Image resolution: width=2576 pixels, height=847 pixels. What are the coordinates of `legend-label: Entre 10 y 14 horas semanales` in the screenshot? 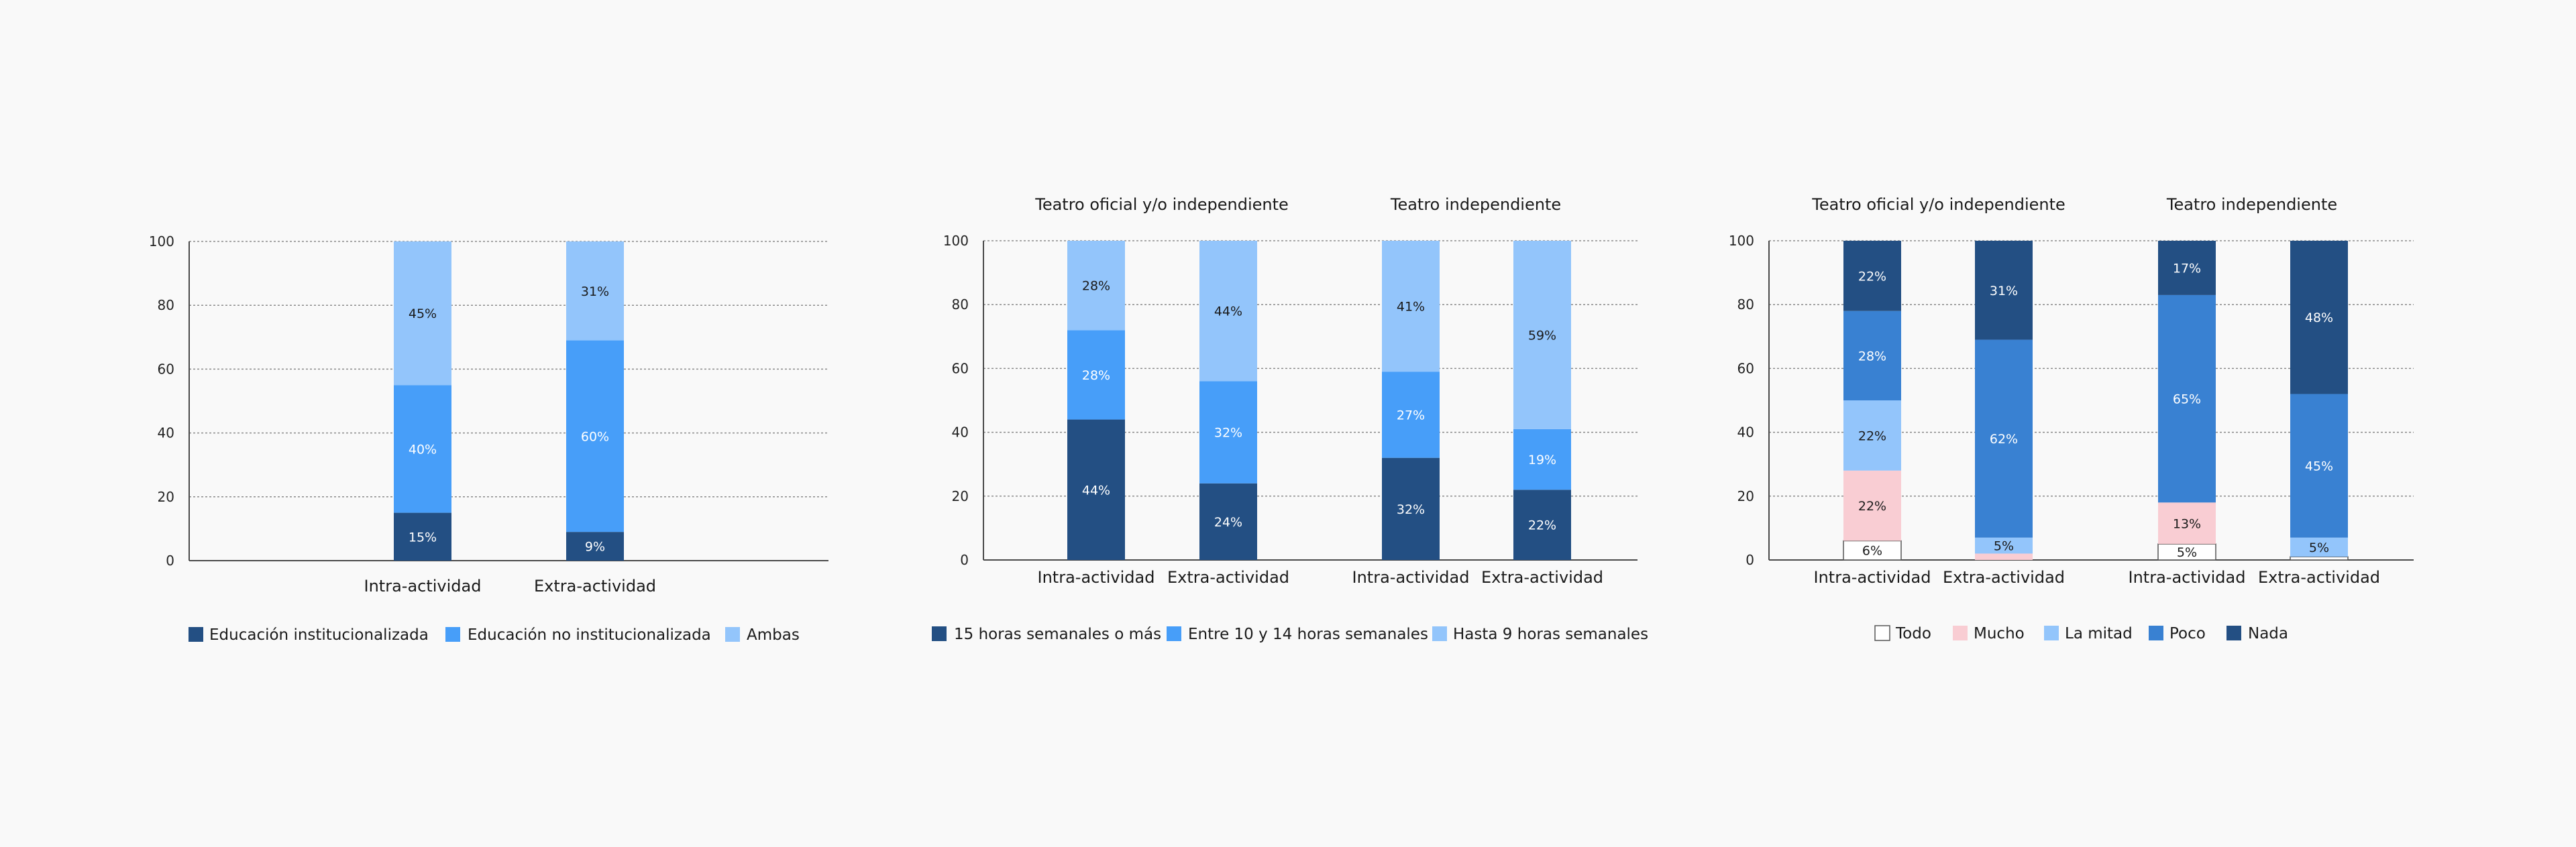 It's located at (1308, 634).